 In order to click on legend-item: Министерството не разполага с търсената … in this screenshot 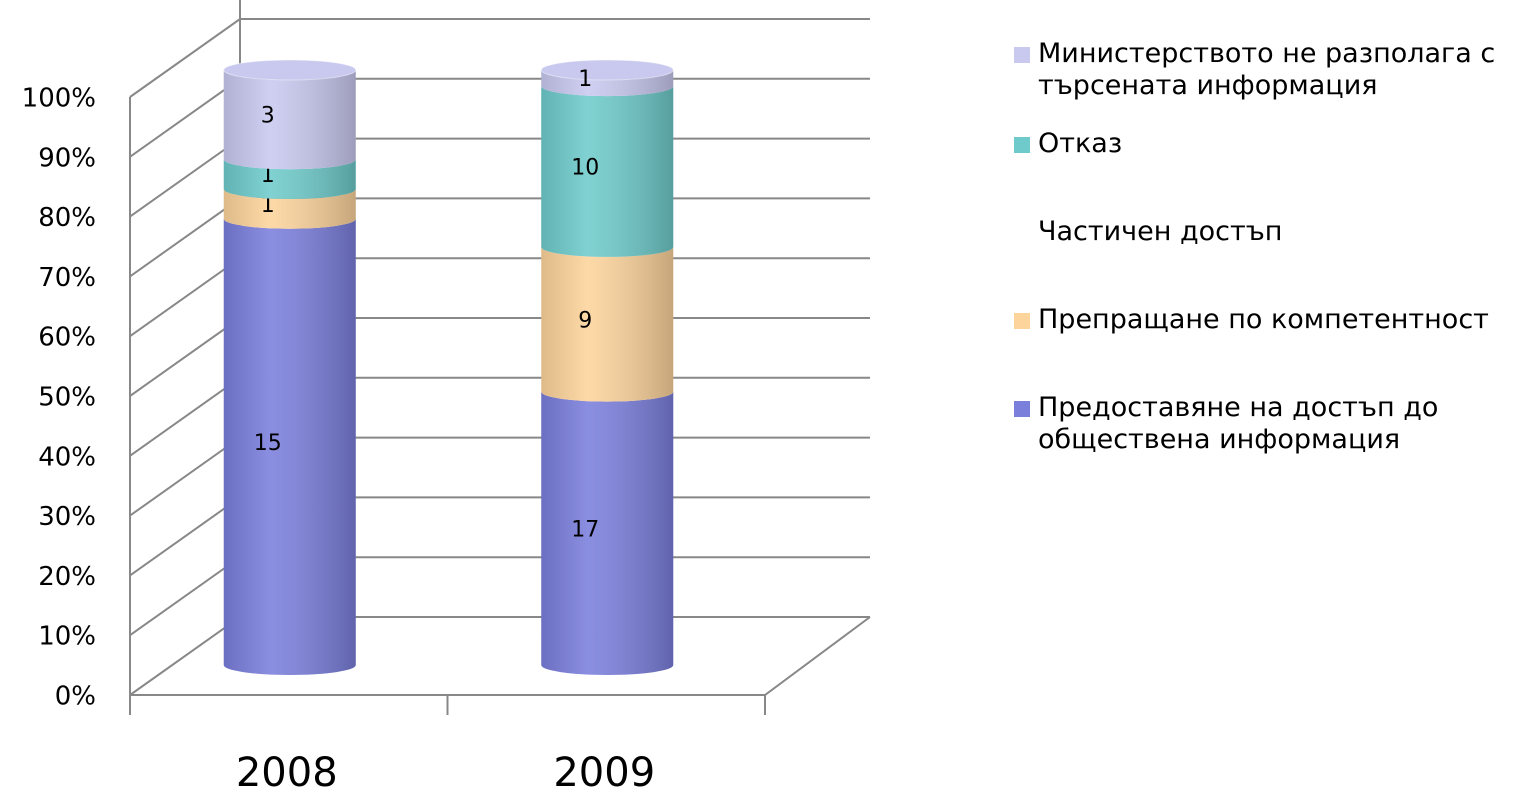, I will do `click(1259, 70)`.